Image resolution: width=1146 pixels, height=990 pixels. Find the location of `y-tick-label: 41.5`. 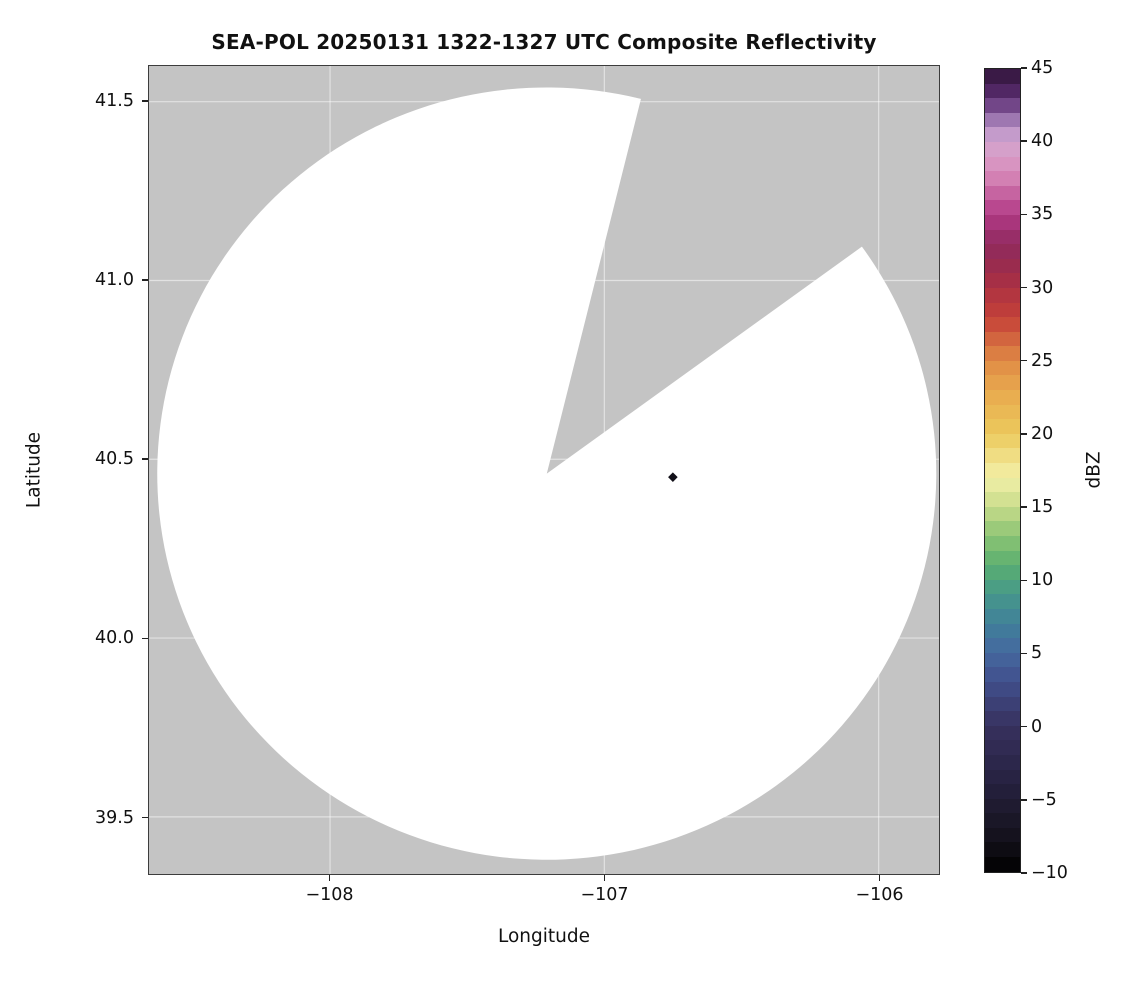

y-tick-label: 41.5 is located at coordinates (114, 100).